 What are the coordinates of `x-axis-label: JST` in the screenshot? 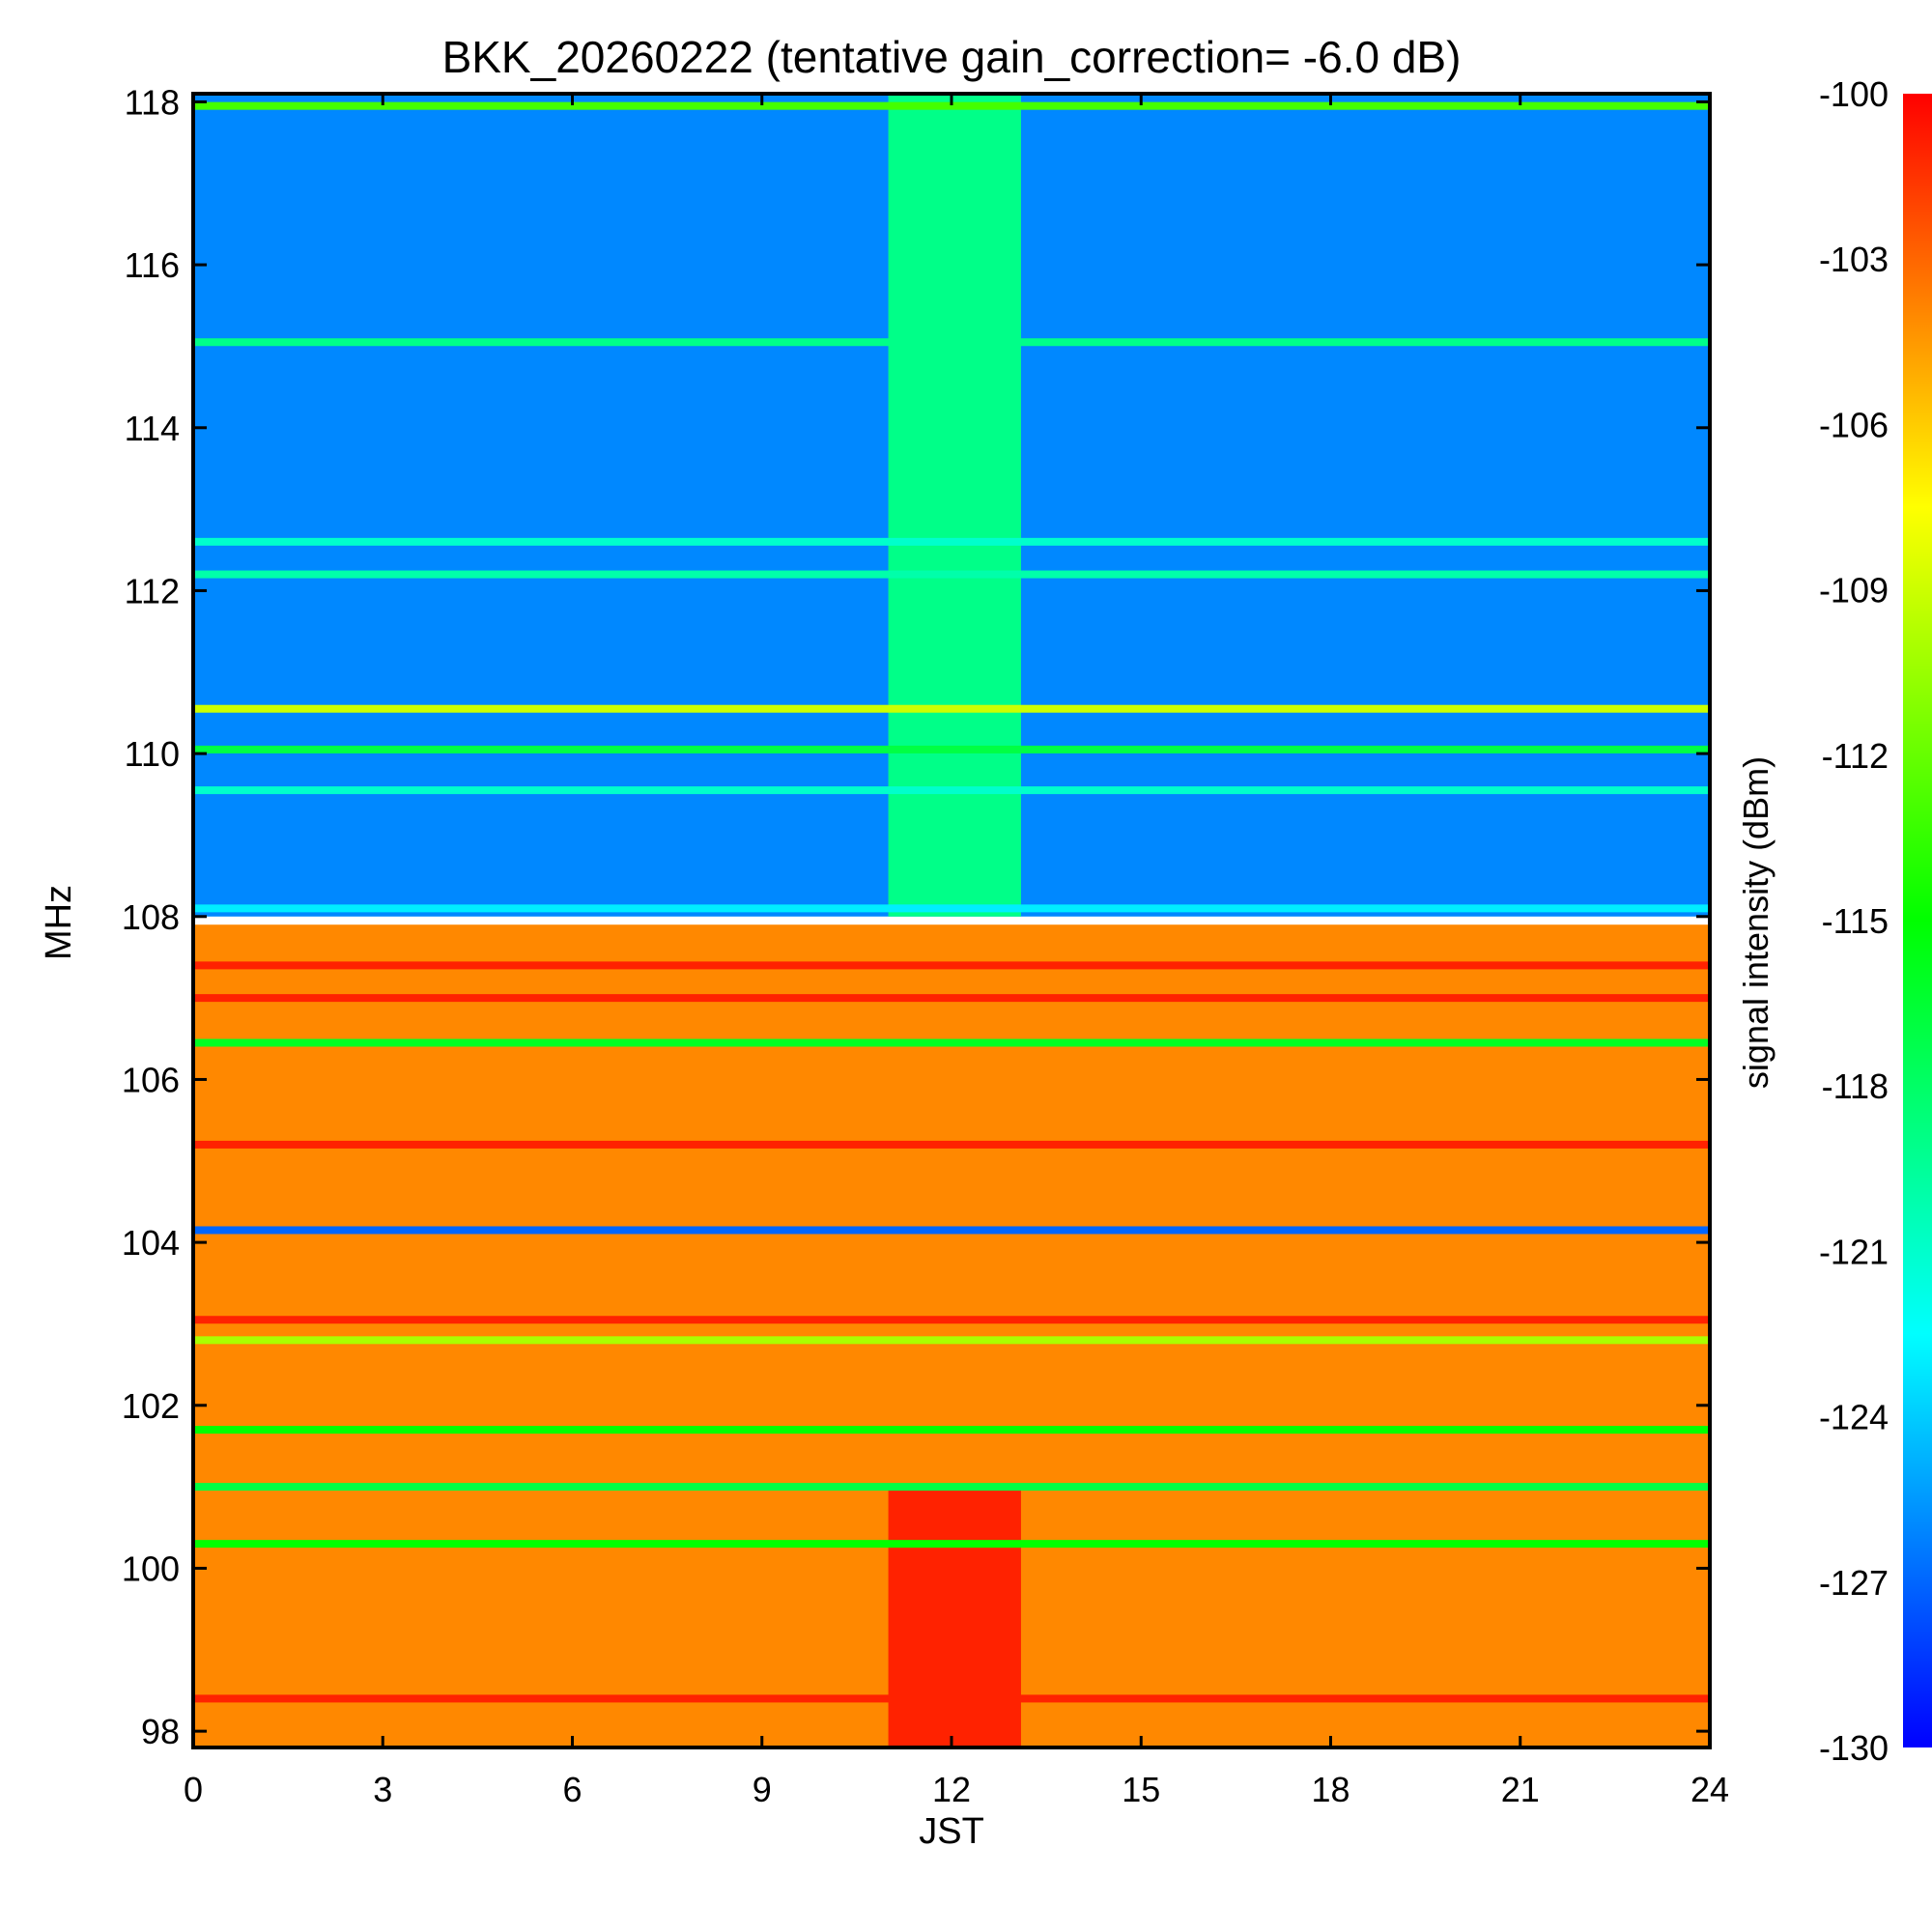 It's located at (951, 1831).